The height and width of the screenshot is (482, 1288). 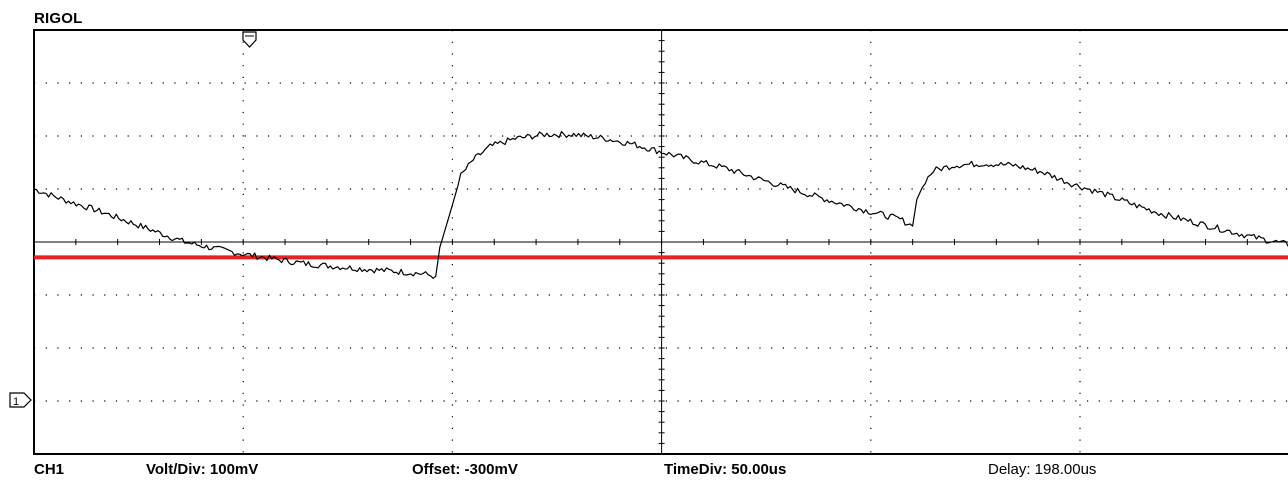 I want to click on channel-1-marker-label: 1, so click(x=16, y=402).